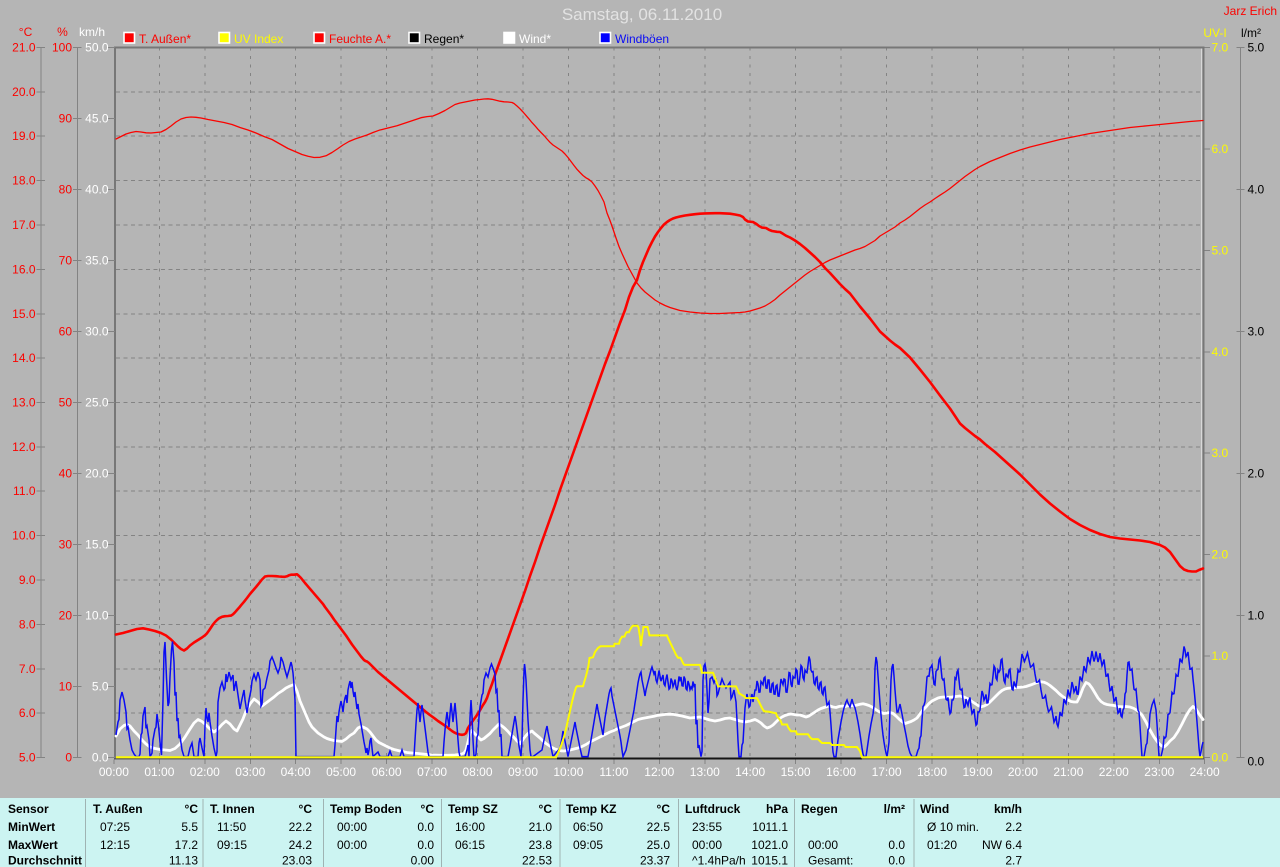 Image resolution: width=1280 pixels, height=867 pixels. Describe the element at coordinates (66, 119) in the screenshot. I see `svg-text: 90` at that location.